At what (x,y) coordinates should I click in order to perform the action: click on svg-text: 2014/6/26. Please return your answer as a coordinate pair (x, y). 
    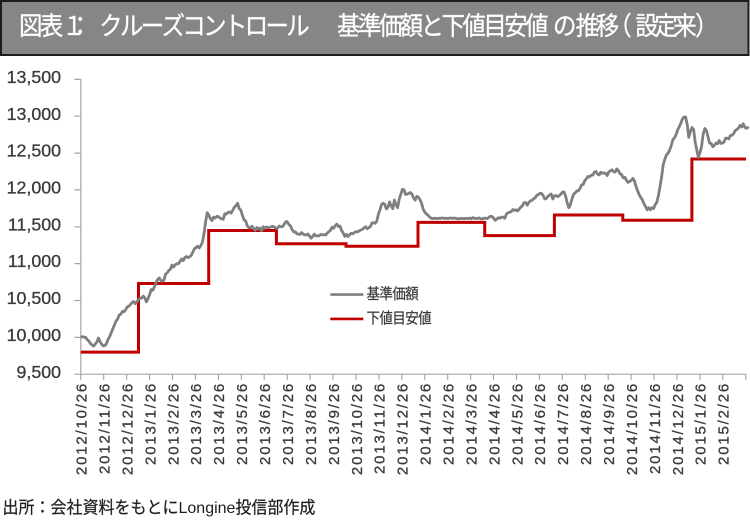
    Looking at the image, I should click on (540, 423).